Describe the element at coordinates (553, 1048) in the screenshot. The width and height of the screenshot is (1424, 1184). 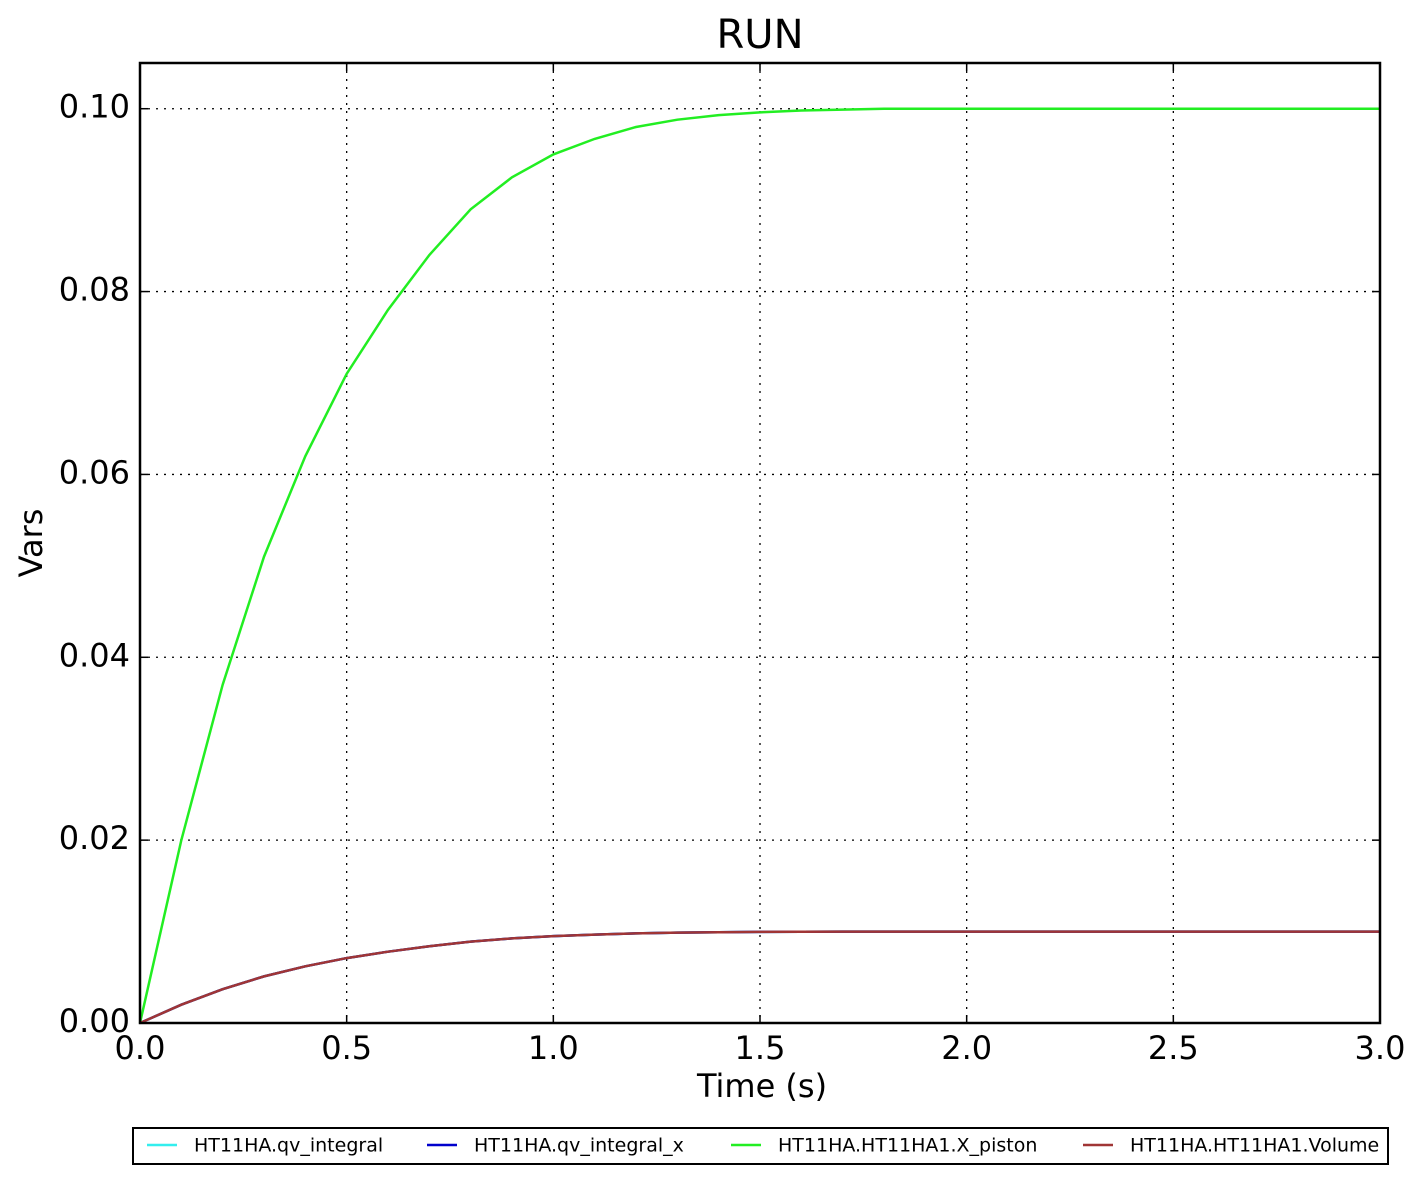
I see `x-tick-label: 1.0` at that location.